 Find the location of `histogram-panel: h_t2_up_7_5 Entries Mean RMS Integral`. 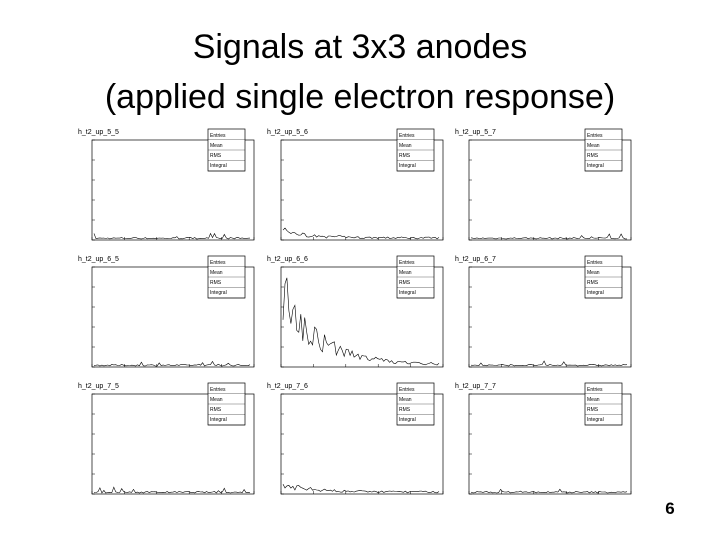

histogram-panel: h_t2_up_7_5 Entries Mean RMS Integral is located at coordinates (166, 438).